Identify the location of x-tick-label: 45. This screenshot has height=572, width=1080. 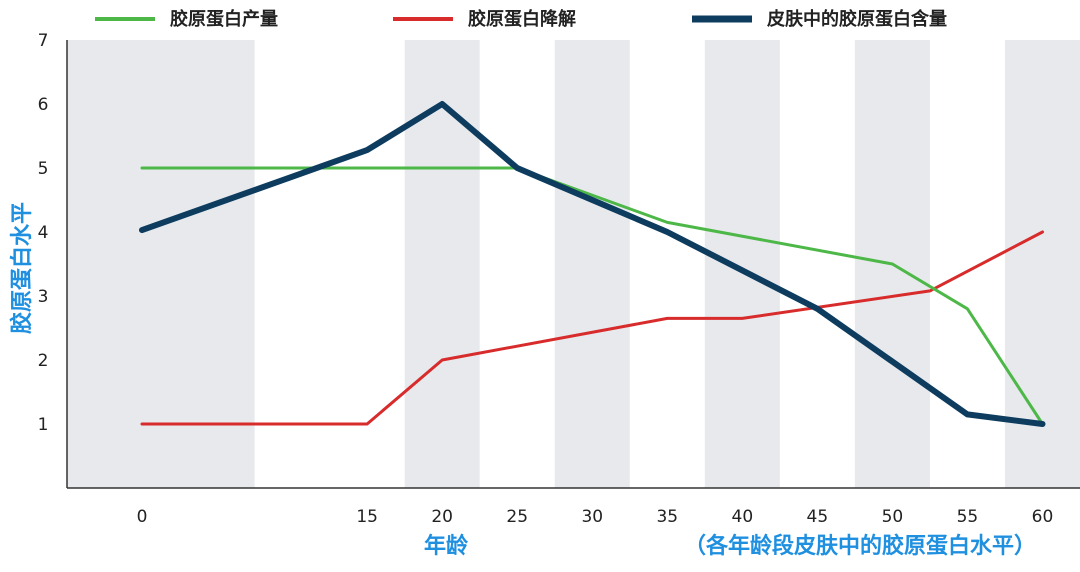
(818, 517).